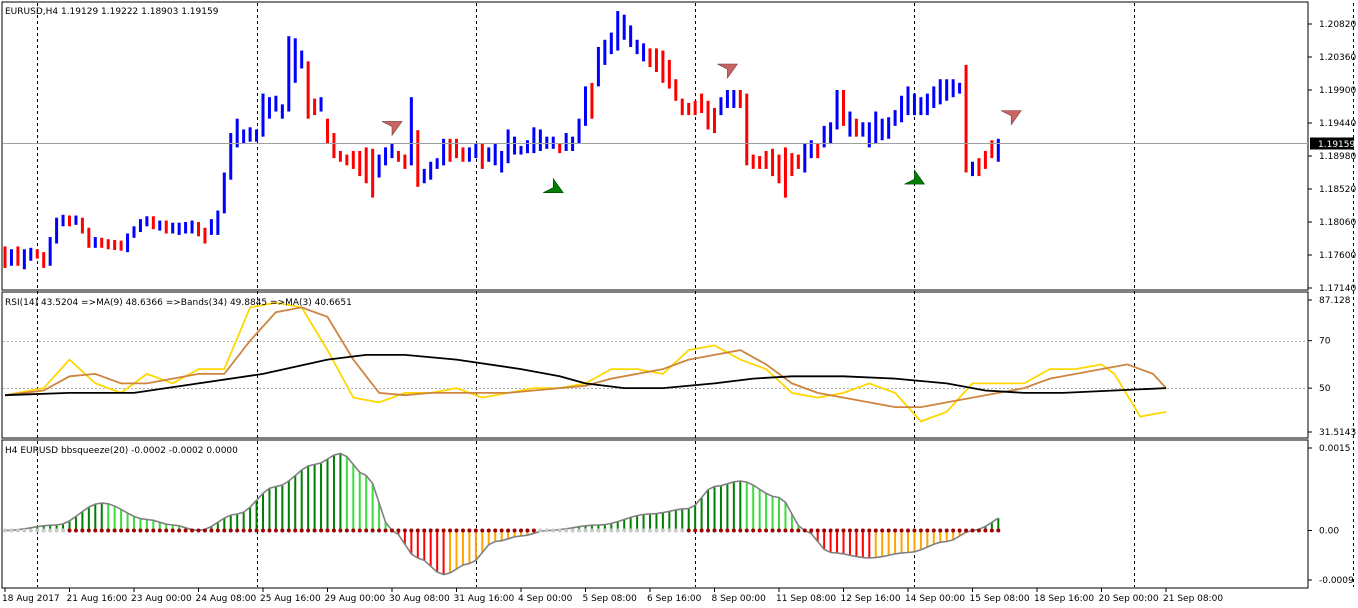  Describe the element at coordinates (610, 599) in the screenshot. I see `time-tick-label-9: 5 Sep 08:00` at that location.